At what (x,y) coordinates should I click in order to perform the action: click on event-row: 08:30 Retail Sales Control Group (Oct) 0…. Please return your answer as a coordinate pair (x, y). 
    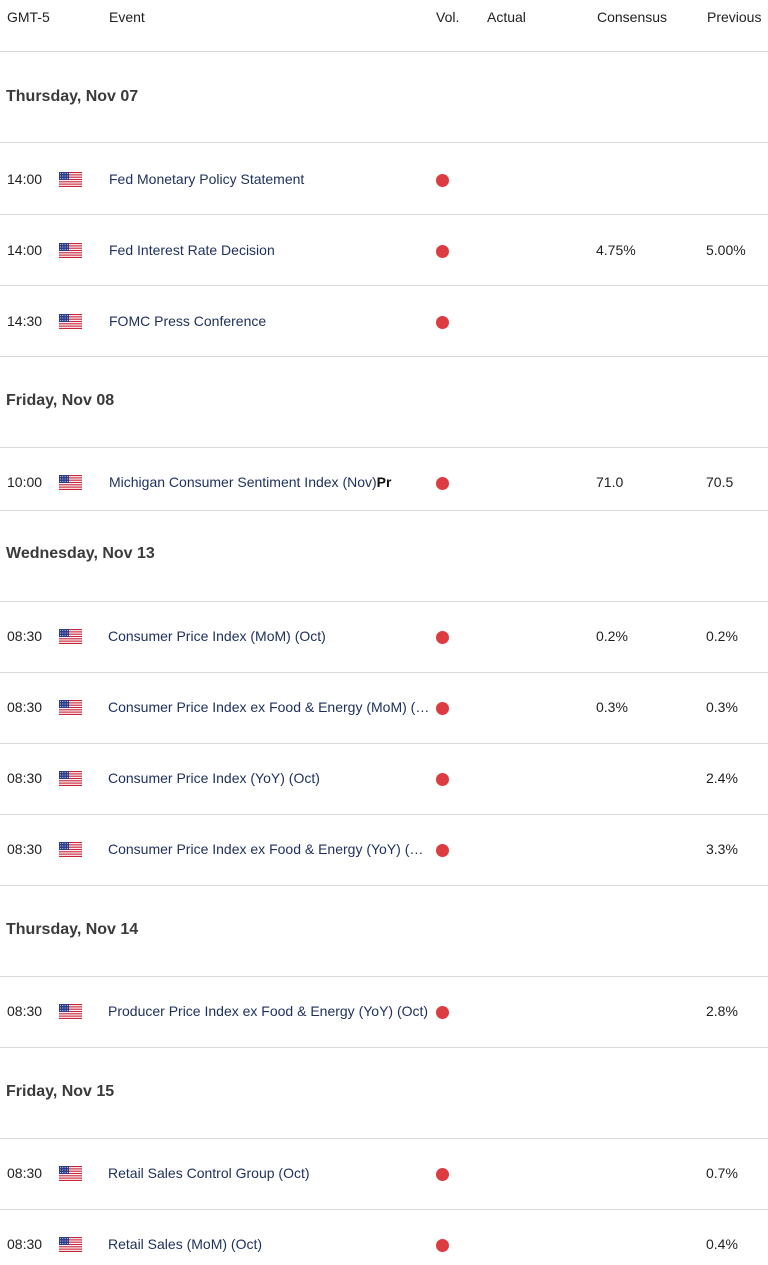
    Looking at the image, I should click on (384, 1174).